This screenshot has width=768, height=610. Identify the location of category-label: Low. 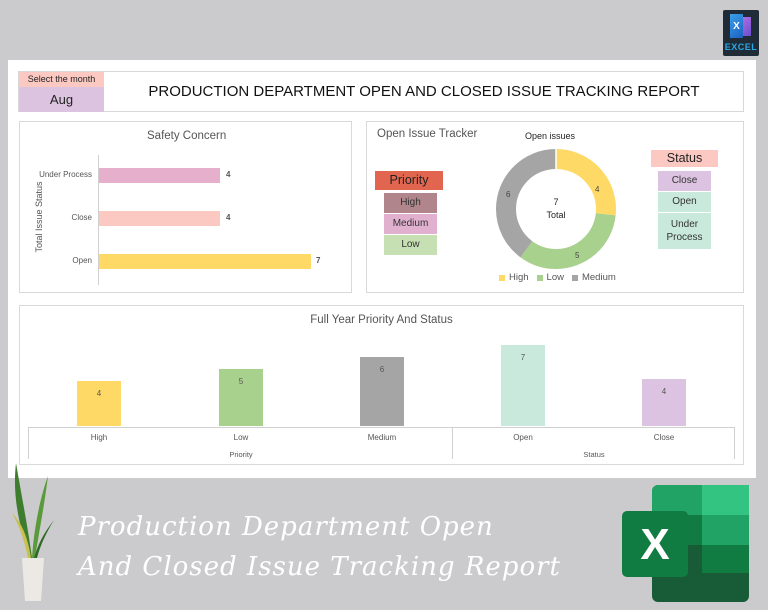
(241, 437).